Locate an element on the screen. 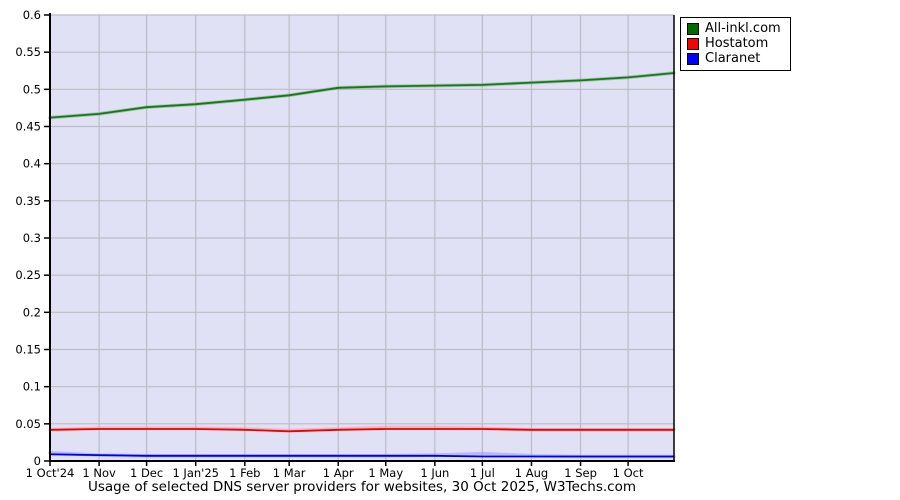 The image size is (900, 500). y-tick-label: 0.5 is located at coordinates (32, 89).